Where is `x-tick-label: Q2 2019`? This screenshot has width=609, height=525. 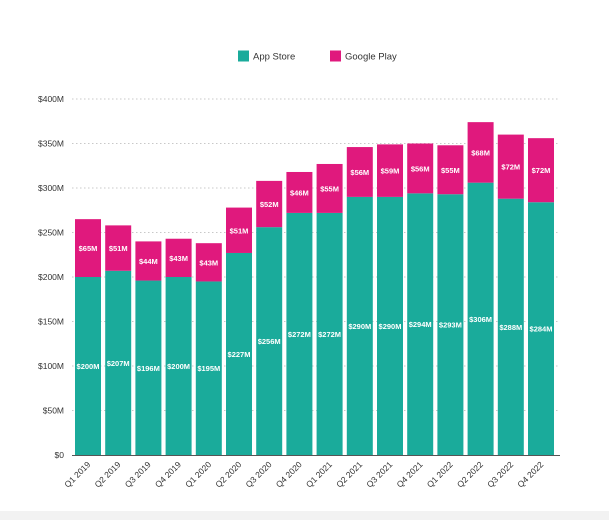
x-tick-label: Q2 2019 is located at coordinates (107, 474).